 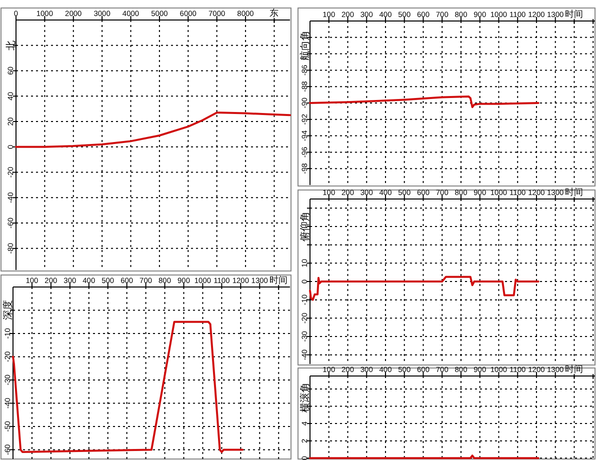 What do you see at coordinates (274, 13) in the screenshot?
I see `x-axis-title: 东` at bounding box center [274, 13].